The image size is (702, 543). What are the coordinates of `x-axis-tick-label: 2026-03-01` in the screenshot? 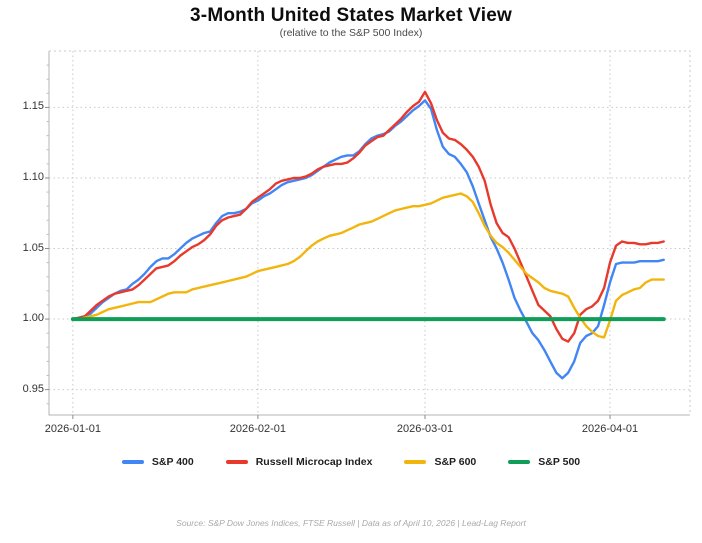 It's located at (425, 429).